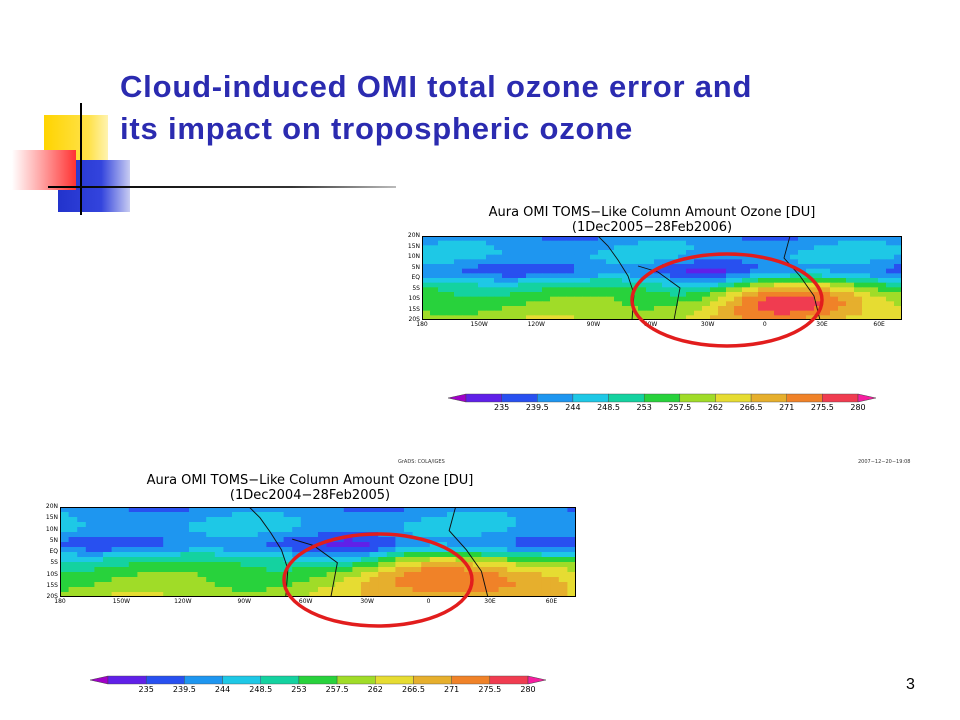  Describe the element at coordinates (421, 462) in the screenshot. I see `grads-credit: GrADS: COLA/IGES` at that location.